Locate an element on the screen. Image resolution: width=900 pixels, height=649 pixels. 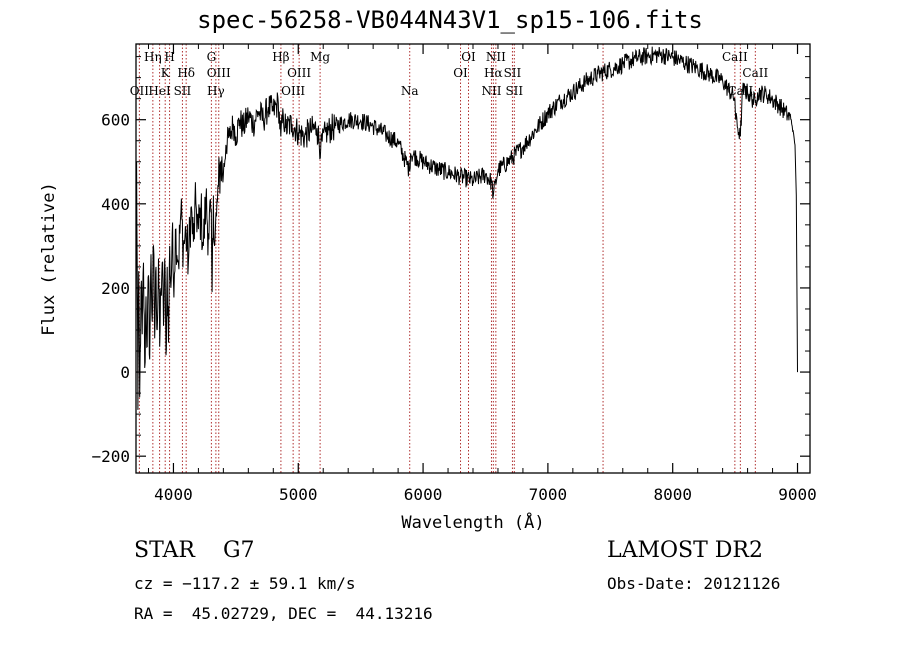
spectral-line-label: Hβ is located at coordinates (280, 57).